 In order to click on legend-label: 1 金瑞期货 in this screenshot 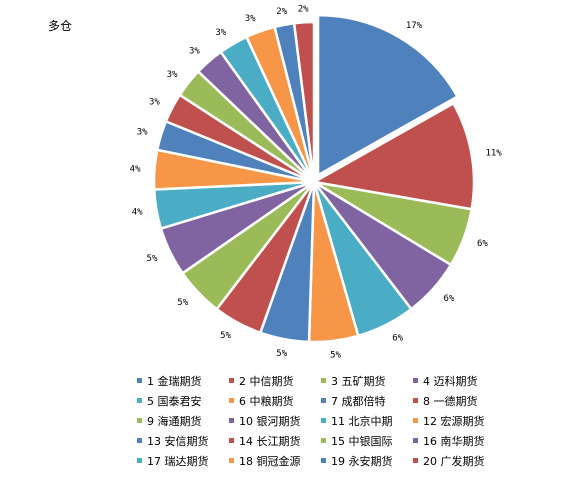, I will do `click(174, 381)`.